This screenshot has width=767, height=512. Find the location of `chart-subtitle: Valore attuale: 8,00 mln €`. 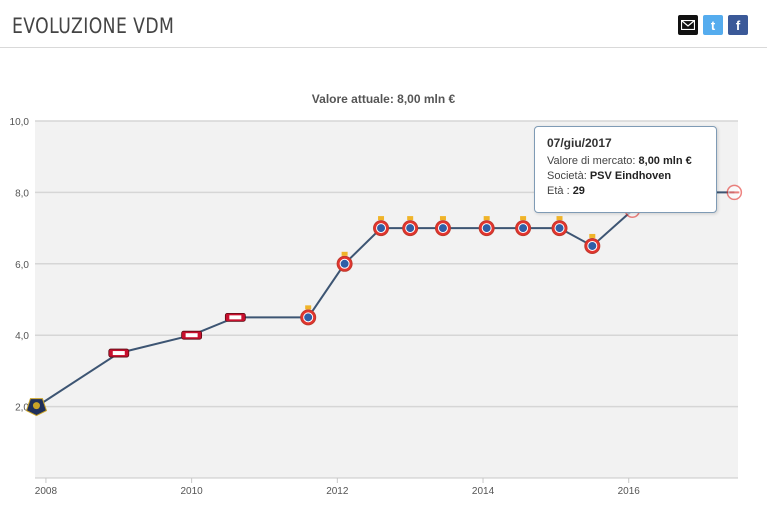

chart-subtitle: Valore attuale: 8,00 mln € is located at coordinates (383, 99).